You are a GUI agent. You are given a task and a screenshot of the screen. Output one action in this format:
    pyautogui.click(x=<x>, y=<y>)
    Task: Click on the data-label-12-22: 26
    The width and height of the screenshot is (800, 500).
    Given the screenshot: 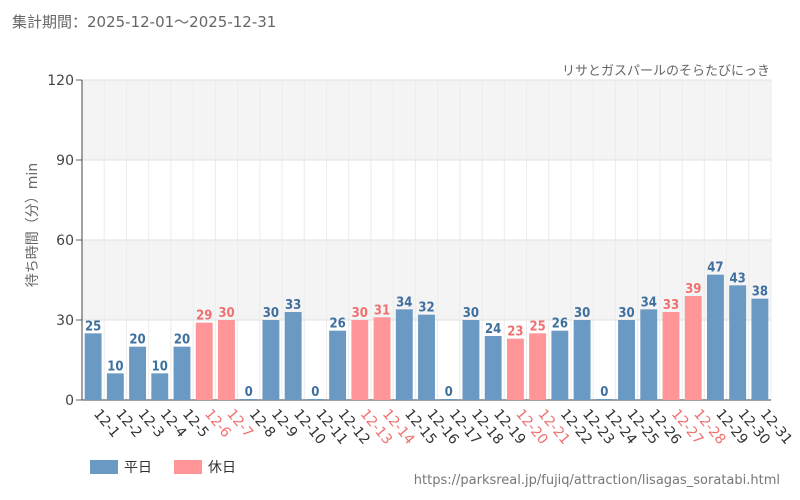 What is the action you would take?
    pyautogui.click(x=560, y=324)
    